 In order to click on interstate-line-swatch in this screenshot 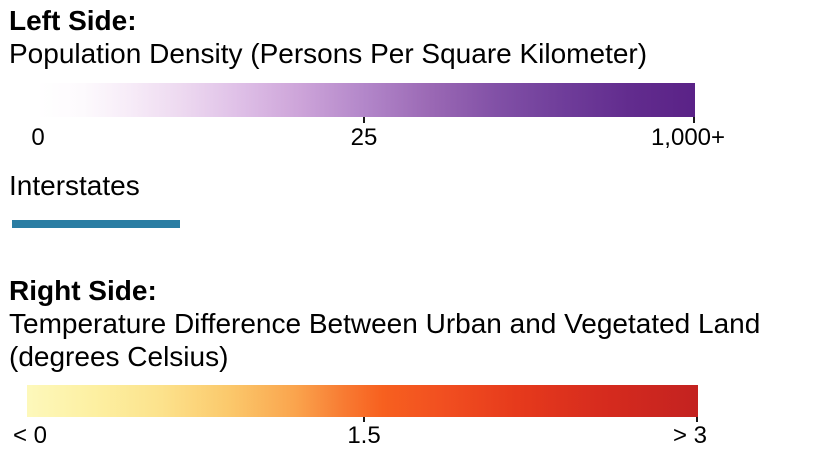, I will do `click(96, 224)`.